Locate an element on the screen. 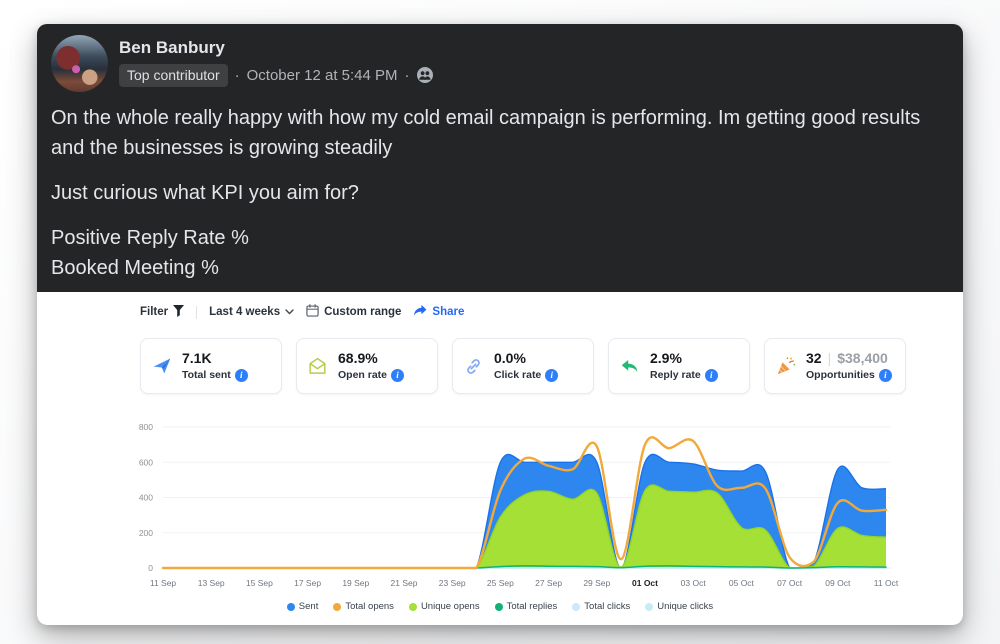 This screenshot has height=644, width=1000. stat-card-open-rate: 68.9% Open rate i is located at coordinates (367, 366).